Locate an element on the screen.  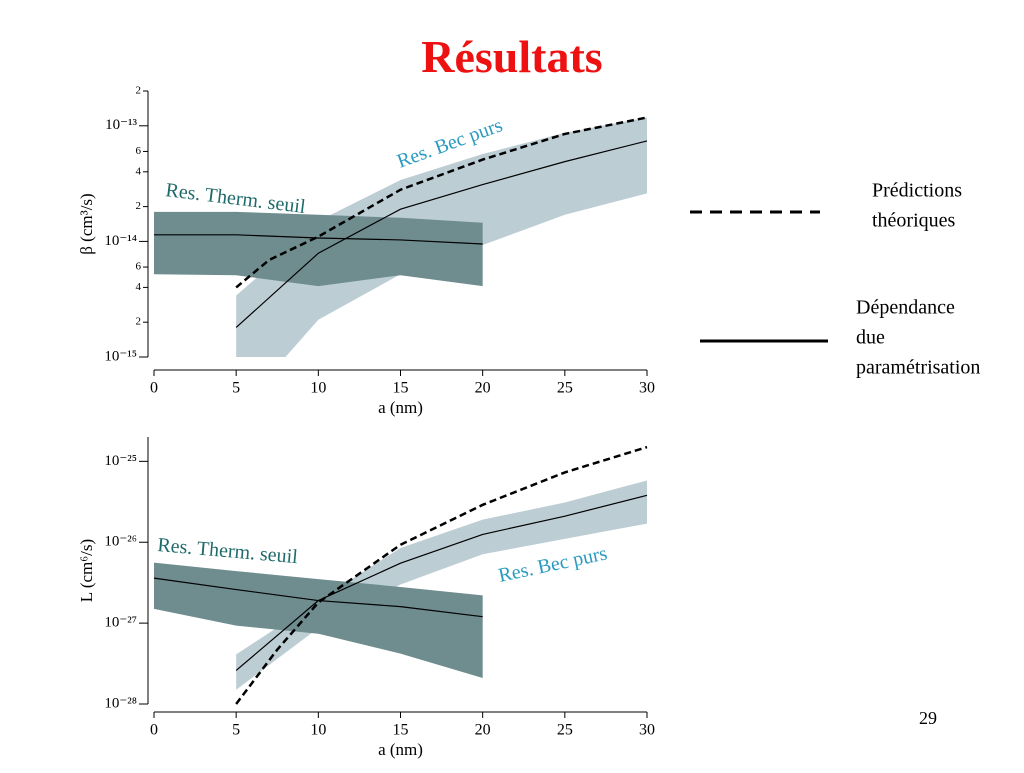
legend-label: due is located at coordinates (870, 338).